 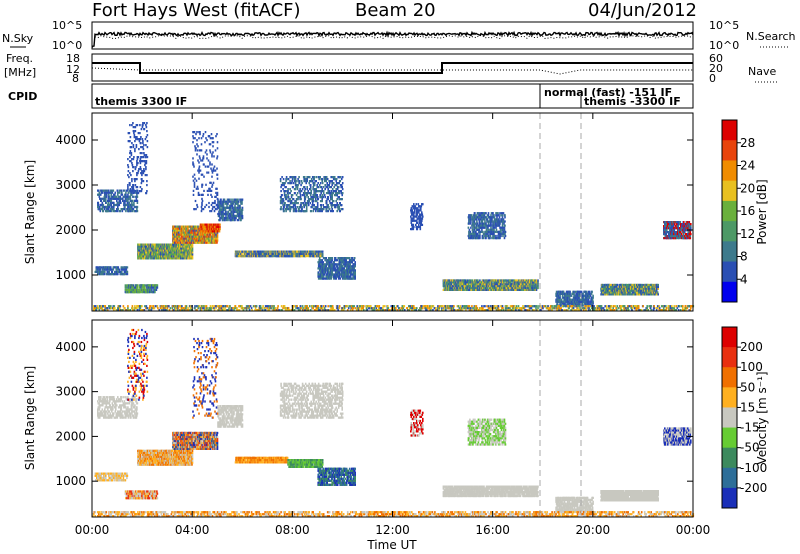 I want to click on freq-tick-18: 18, so click(x=73, y=58).